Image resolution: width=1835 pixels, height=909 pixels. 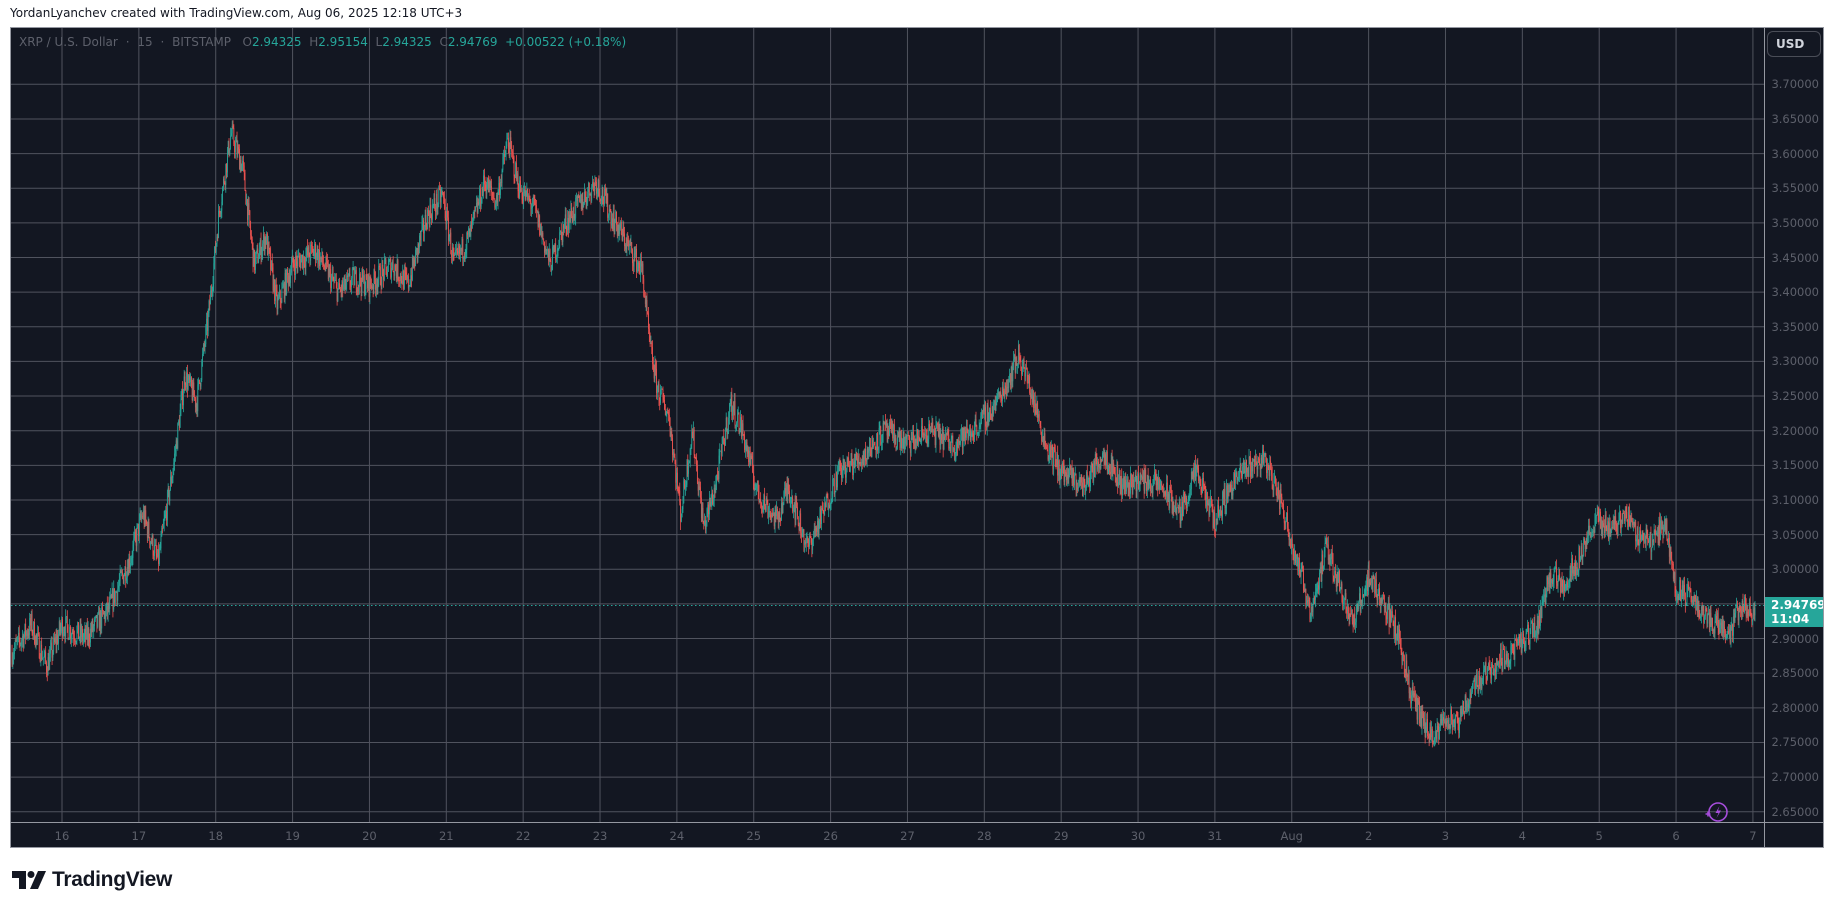 I want to click on legend-high: 2.95154, so click(x=343, y=42).